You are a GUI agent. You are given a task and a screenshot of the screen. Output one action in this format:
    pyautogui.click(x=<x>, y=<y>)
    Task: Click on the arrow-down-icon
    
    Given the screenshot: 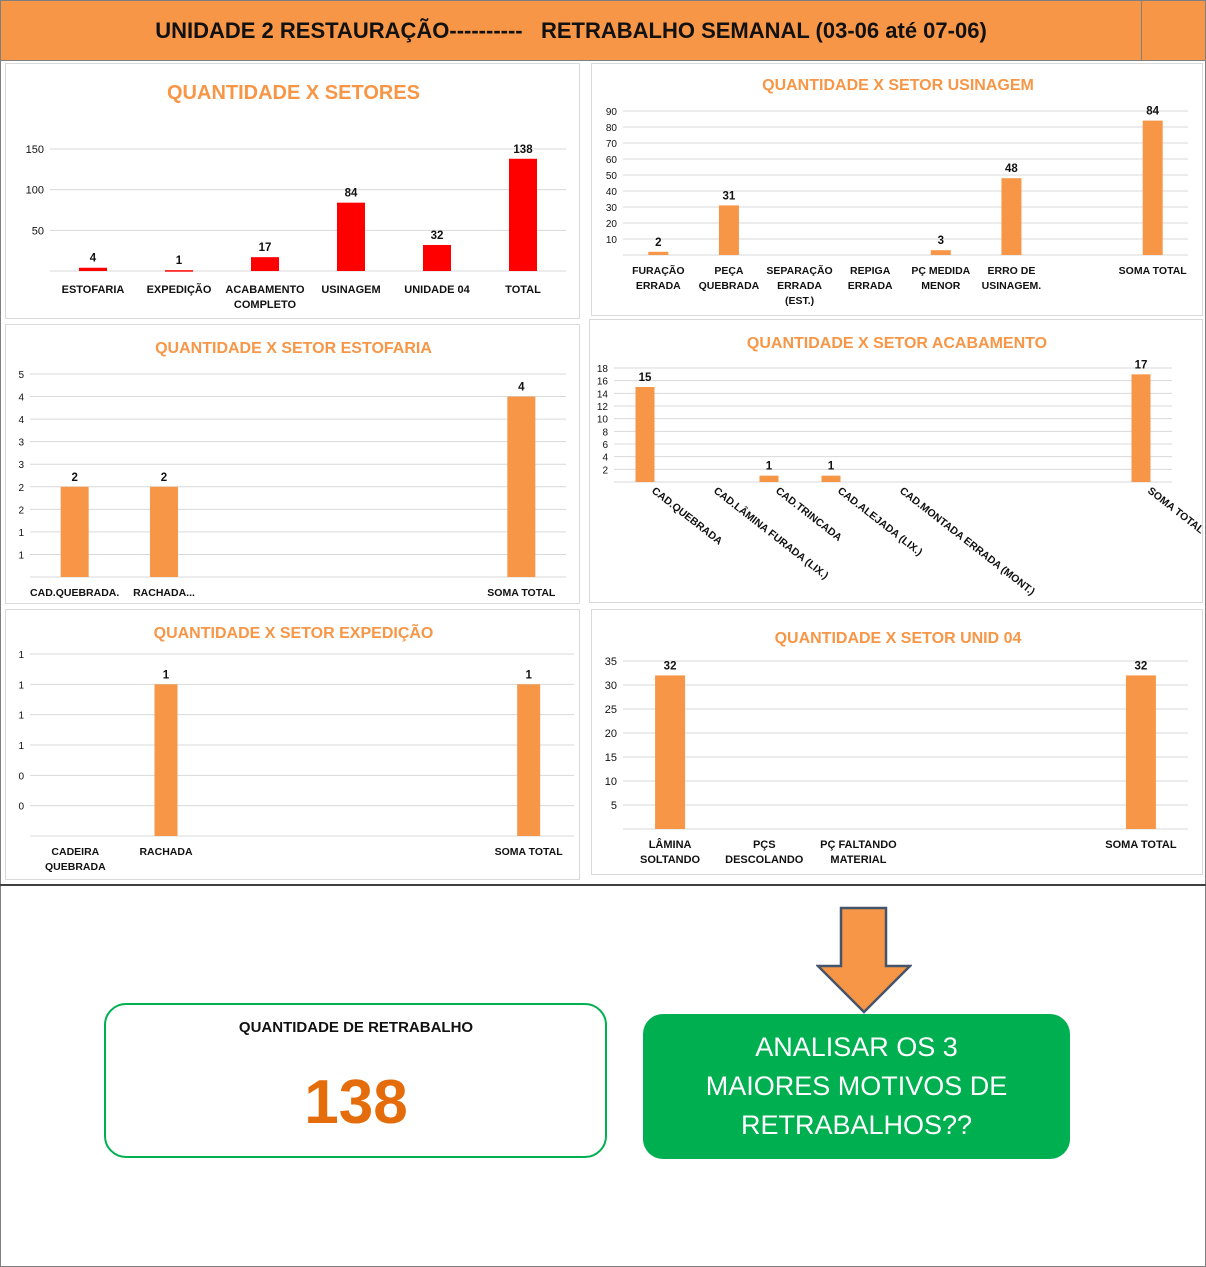 What is the action you would take?
    pyautogui.click(x=864, y=960)
    